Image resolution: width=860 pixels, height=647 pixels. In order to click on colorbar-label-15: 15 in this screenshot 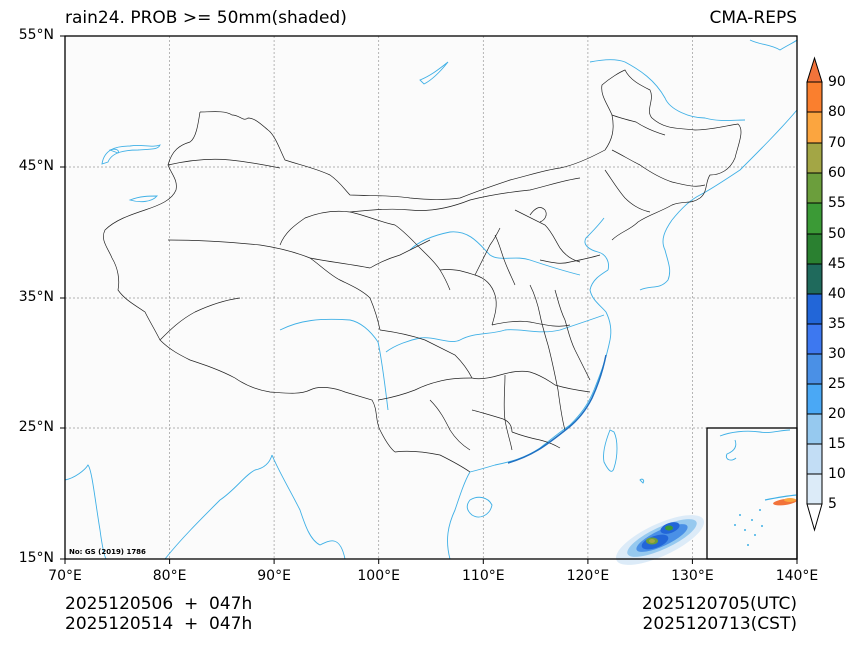, I will do `click(837, 444)`.